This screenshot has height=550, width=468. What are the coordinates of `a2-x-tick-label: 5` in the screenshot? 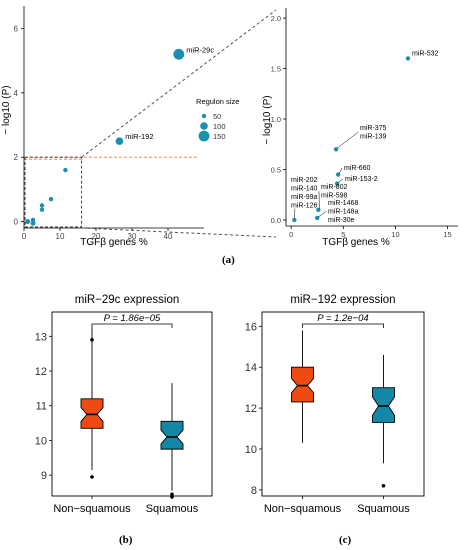 It's located at (343, 234).